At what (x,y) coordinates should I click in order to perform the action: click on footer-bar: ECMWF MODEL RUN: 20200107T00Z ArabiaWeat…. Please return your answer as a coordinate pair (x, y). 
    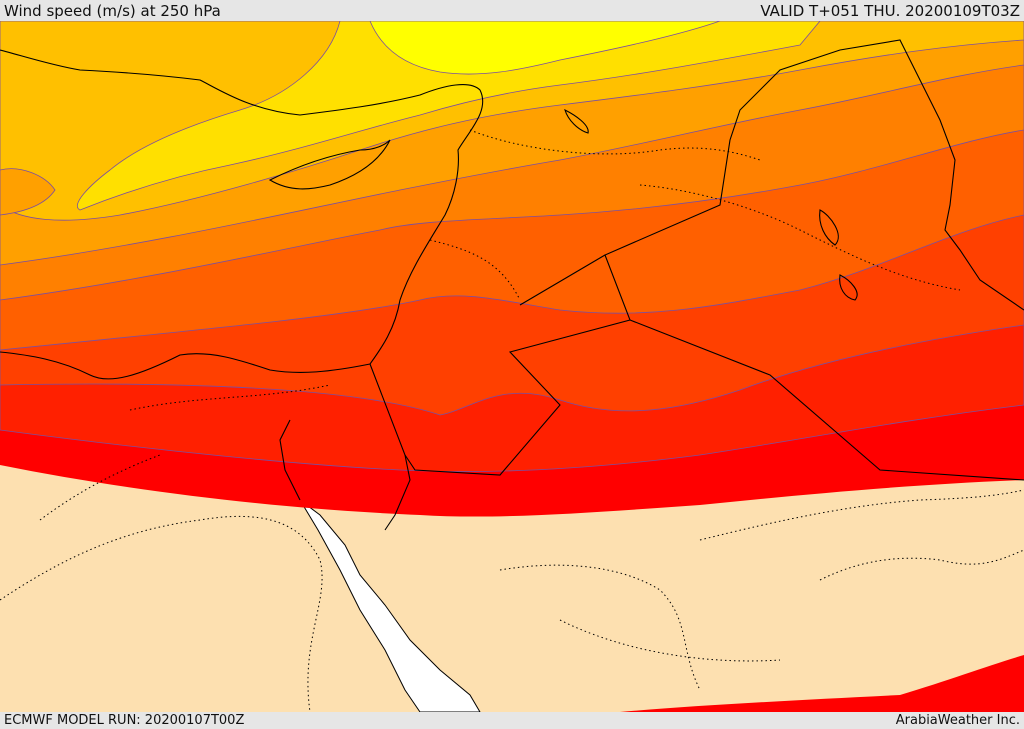
    Looking at the image, I should click on (512, 720).